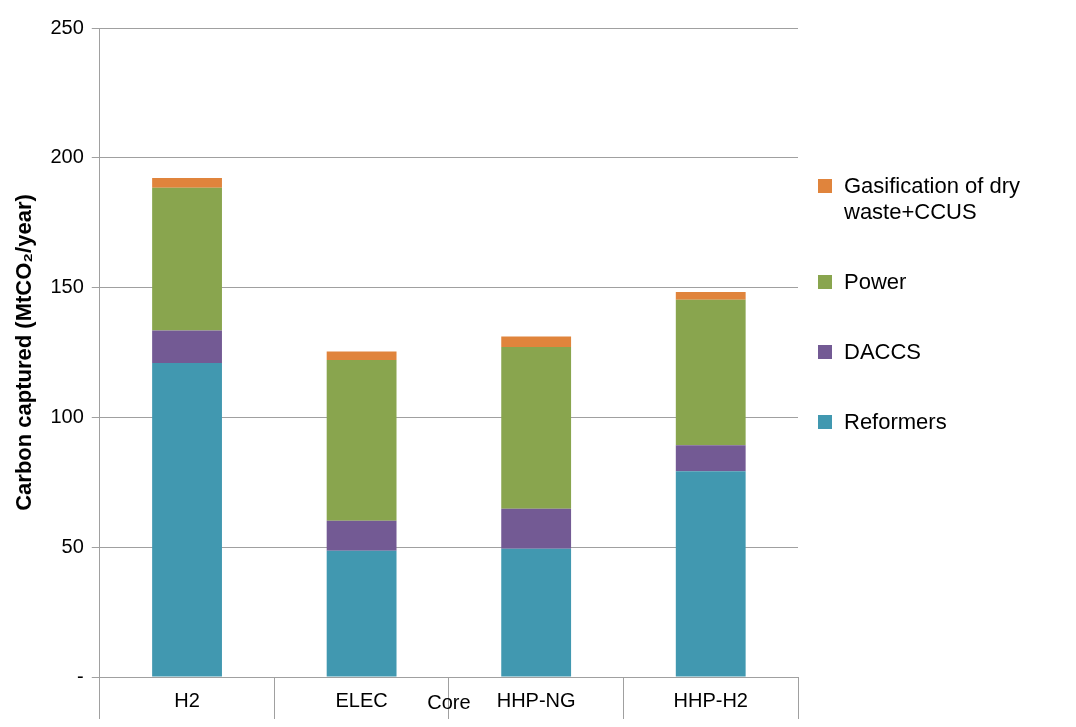 The image size is (1076, 727). I want to click on y-tick-label: 250, so click(67, 26).